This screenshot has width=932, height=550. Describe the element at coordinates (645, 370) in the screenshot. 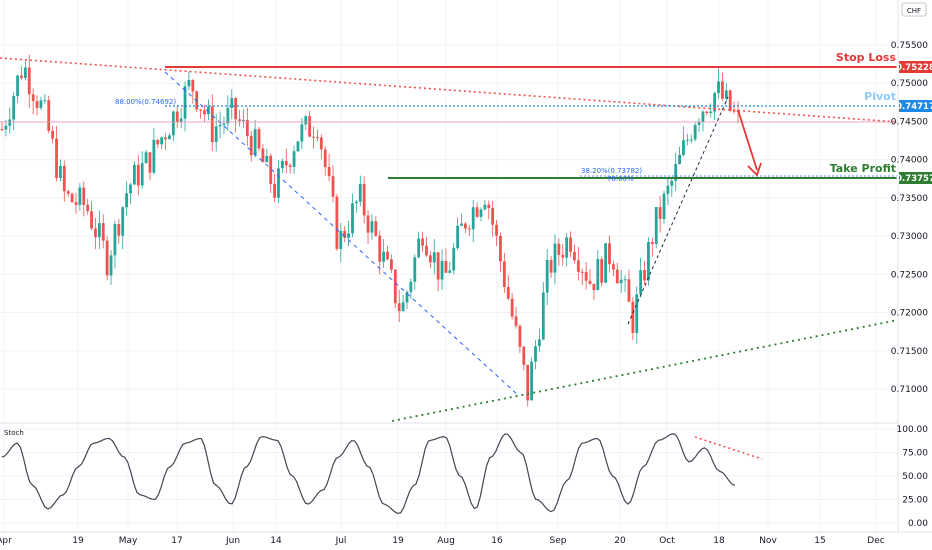

I see `support-trendline` at that location.